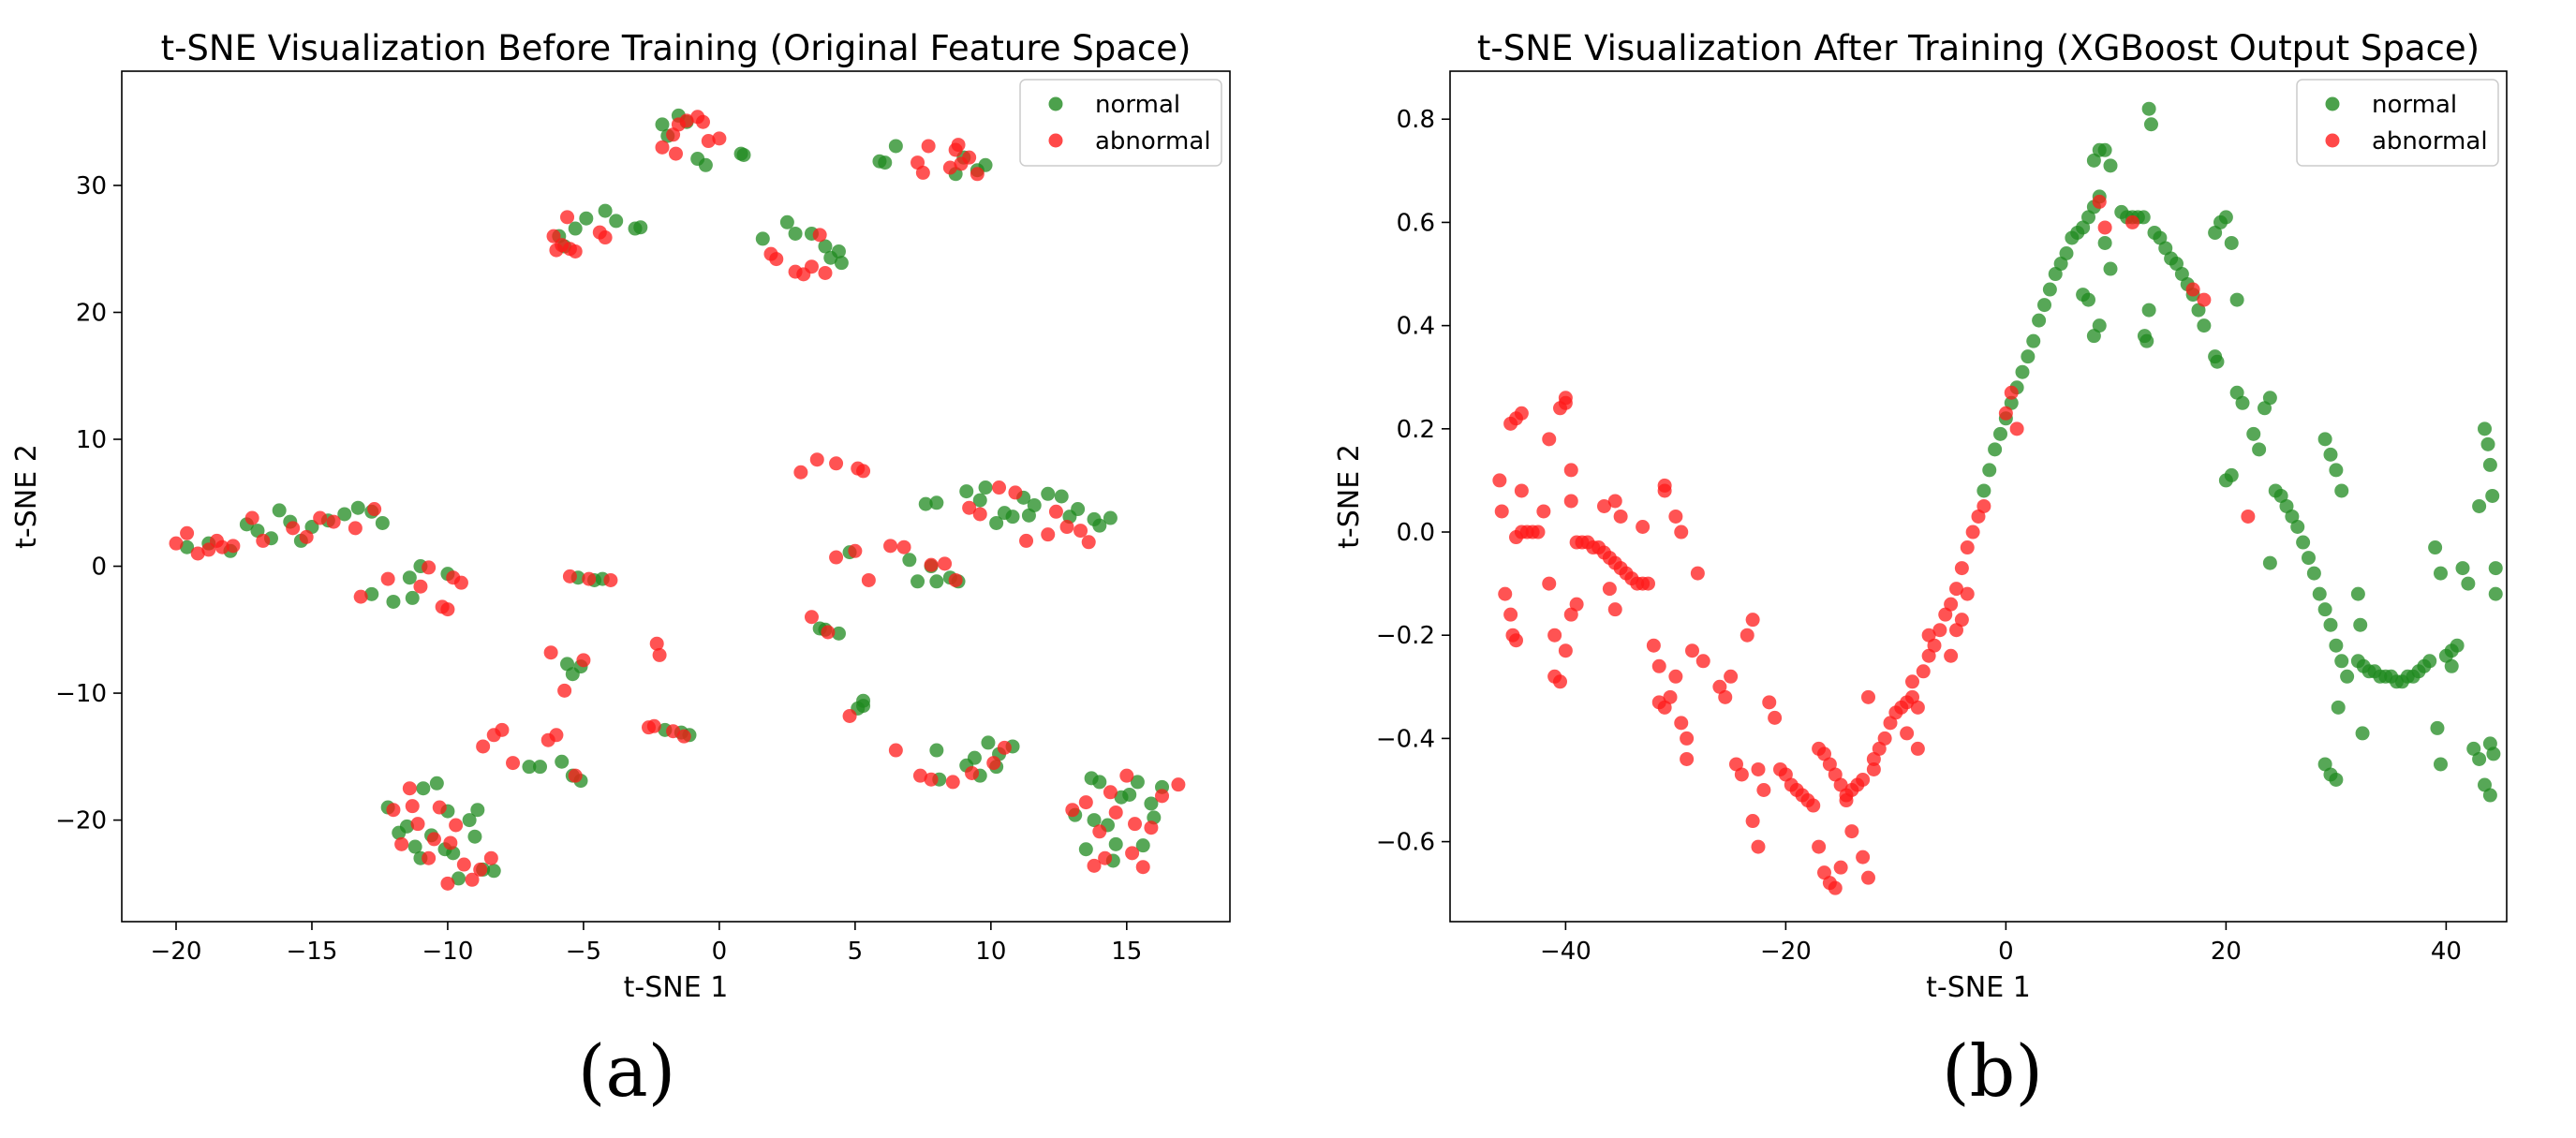 This screenshot has width=2576, height=1138. What do you see at coordinates (1978, 987) in the screenshot?
I see `panel-b-x-axis-label: t-SNE 1` at bounding box center [1978, 987].